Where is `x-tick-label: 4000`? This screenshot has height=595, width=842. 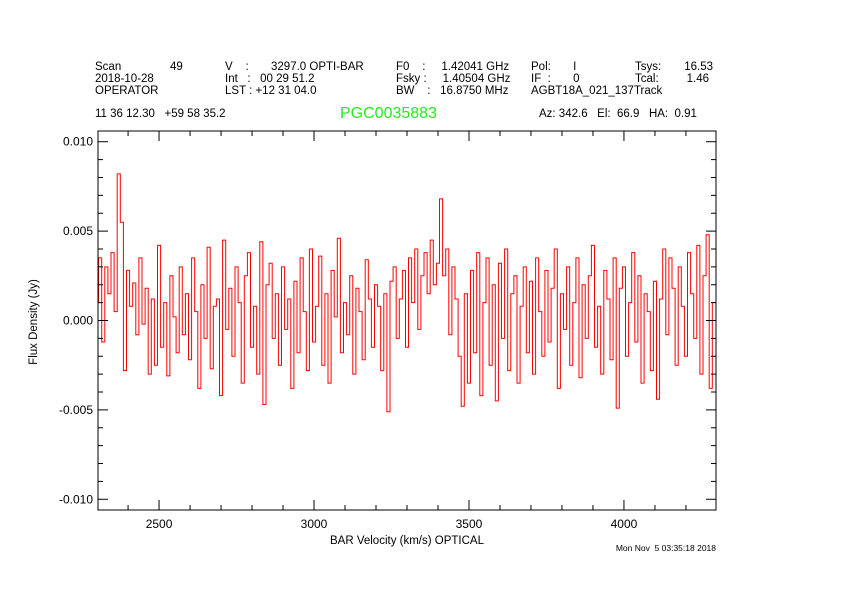
x-tick-label: 4000 is located at coordinates (624, 524).